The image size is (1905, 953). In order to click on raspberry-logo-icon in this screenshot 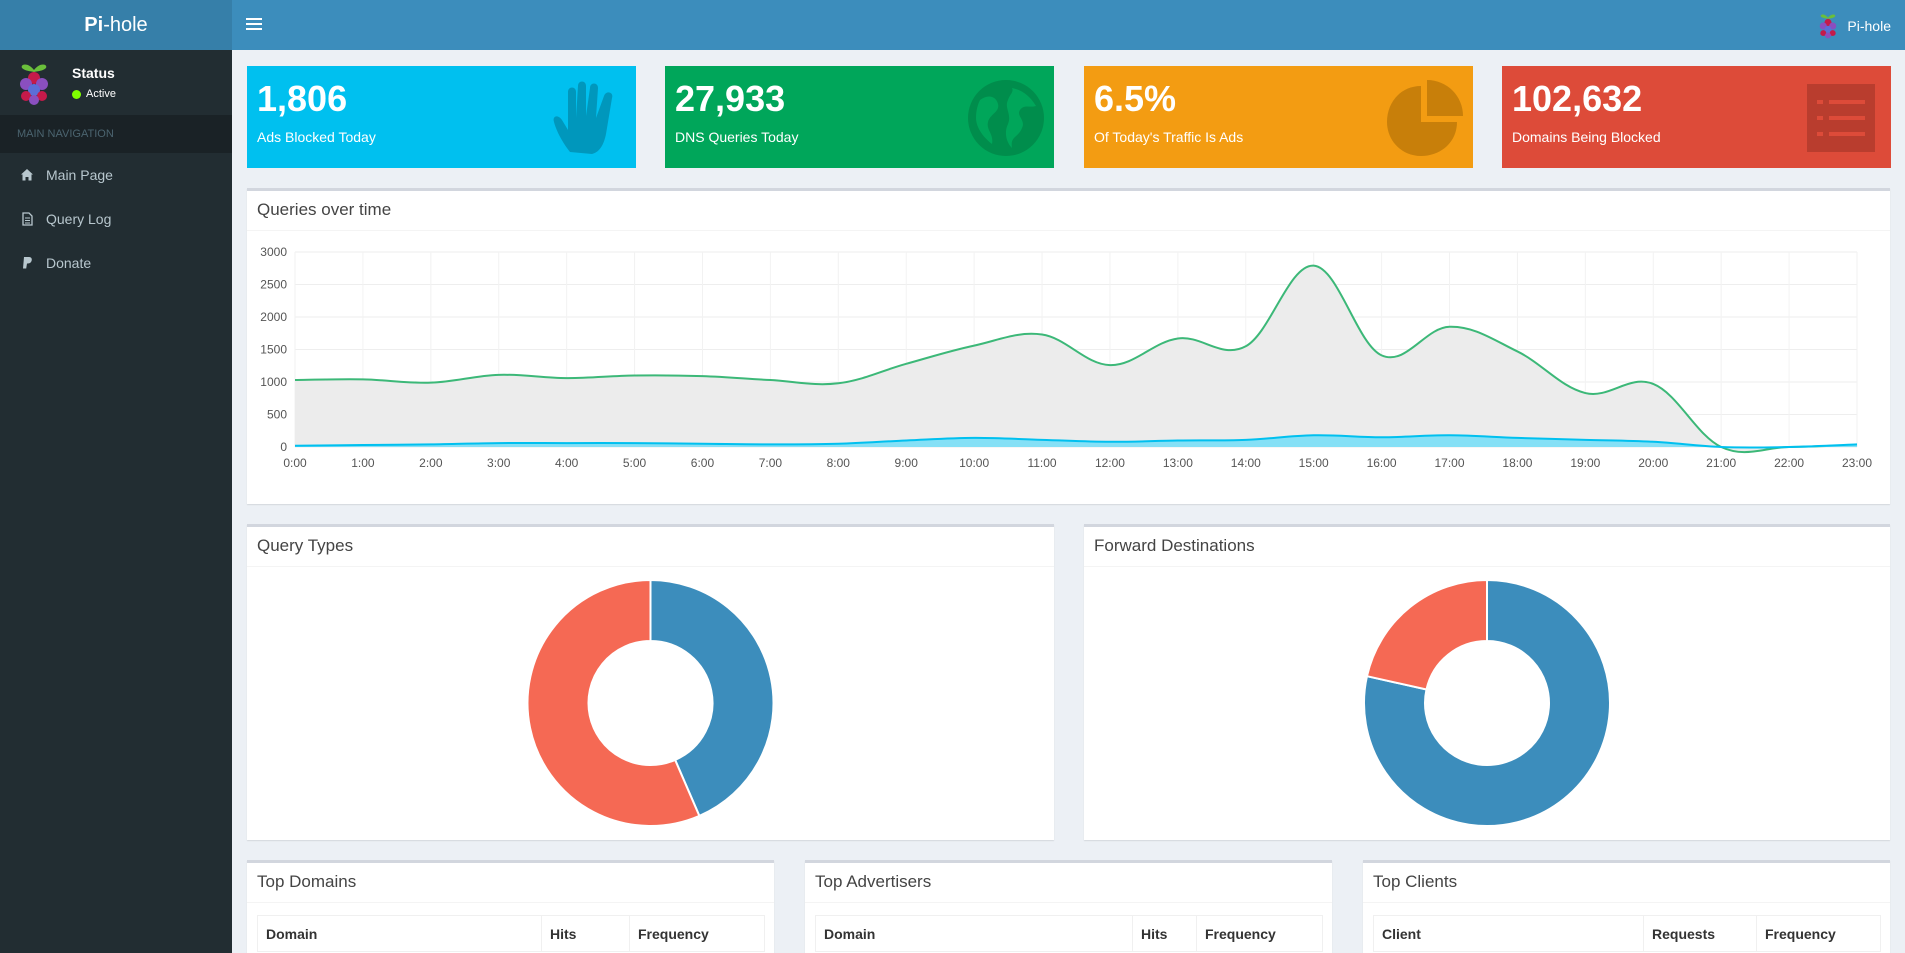, I will do `click(34, 84)`.